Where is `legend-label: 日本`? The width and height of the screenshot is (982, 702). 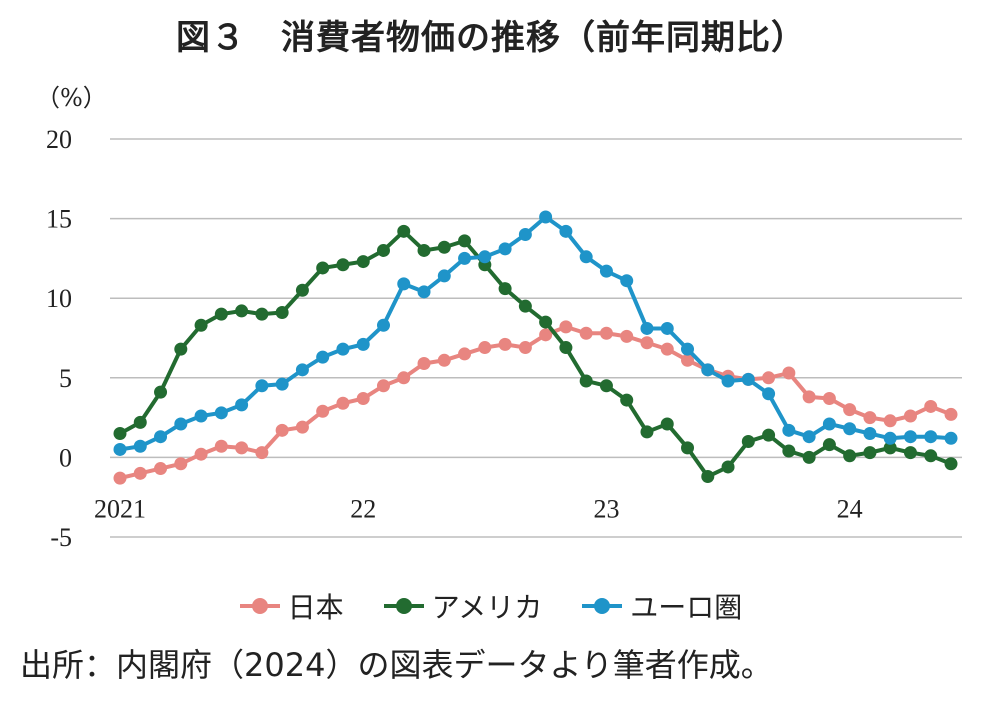
legend-label: 日本 is located at coordinates (315, 607).